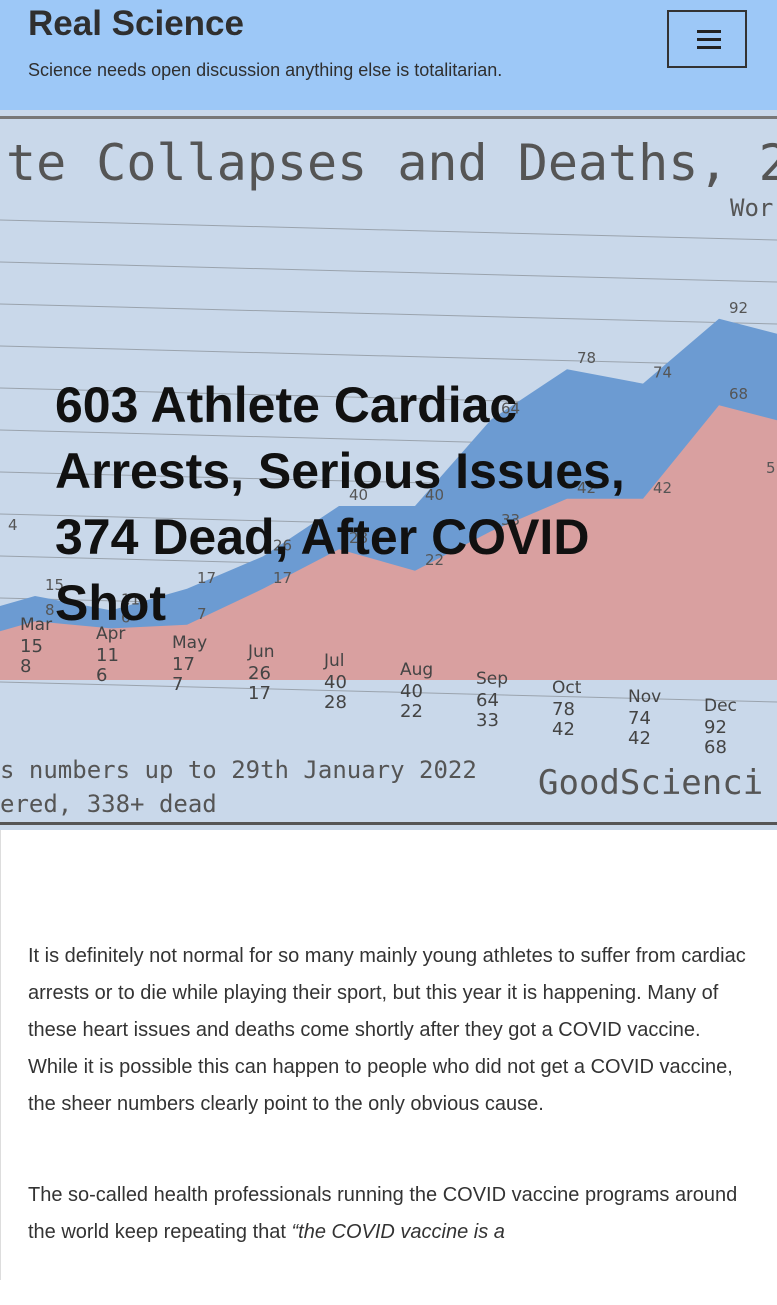 Image resolution: width=777 pixels, height=1305 pixels. Describe the element at coordinates (50, 610) in the screenshot. I see `chart-data-label: 8` at that location.